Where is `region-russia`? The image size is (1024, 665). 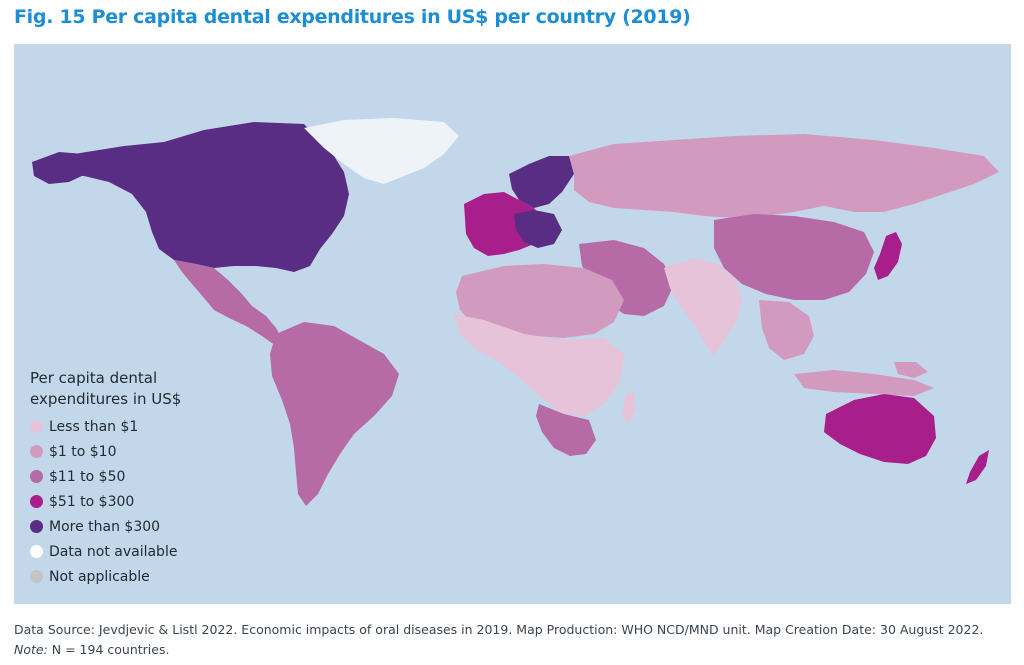
region-russia is located at coordinates (784, 176).